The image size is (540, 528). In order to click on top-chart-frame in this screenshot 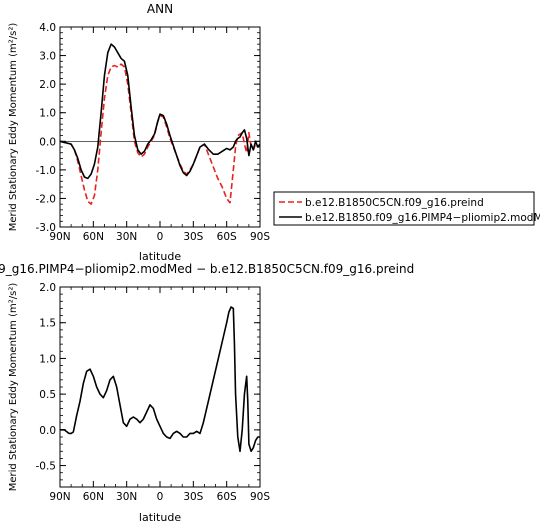, I will do `click(160, 127)`.